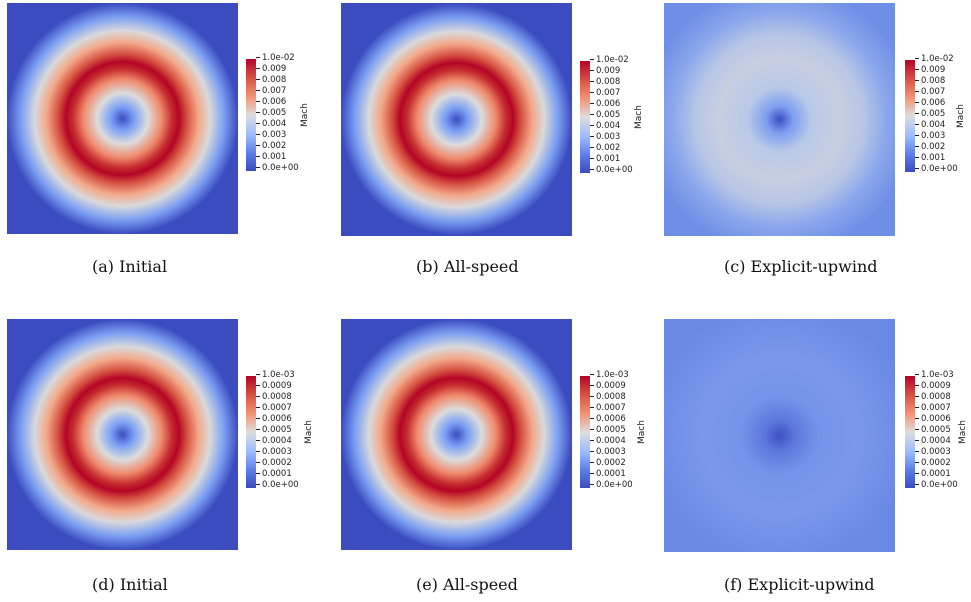 The height and width of the screenshot is (602, 971). Describe the element at coordinates (467, 266) in the screenshot. I see `caption-b: (b) All-speed` at that location.